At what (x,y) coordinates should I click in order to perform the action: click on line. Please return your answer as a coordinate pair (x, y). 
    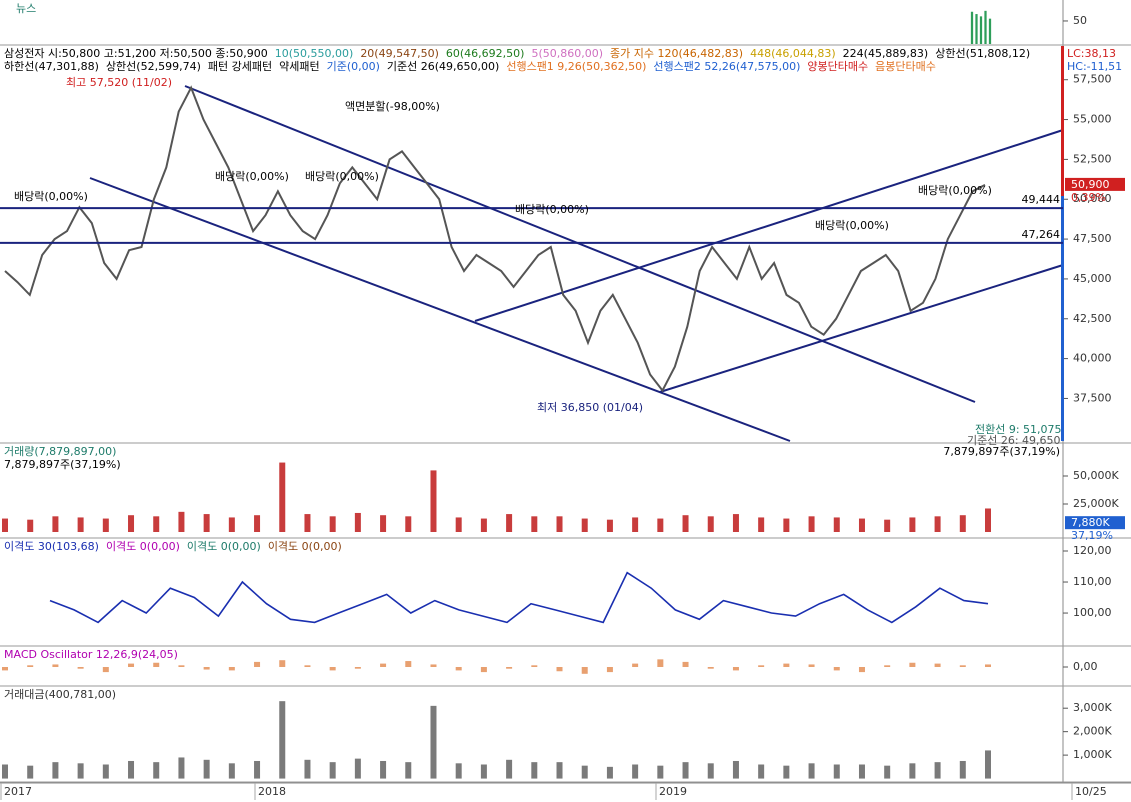
    Looking at the image, I should click on (519, 597).